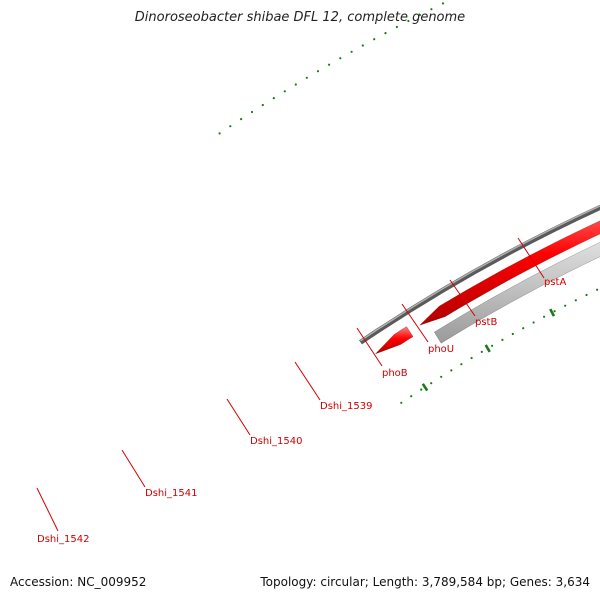 This screenshot has width=600, height=600. What do you see at coordinates (331, 68) in the screenshot?
I see `scale-ruler` at bounding box center [331, 68].